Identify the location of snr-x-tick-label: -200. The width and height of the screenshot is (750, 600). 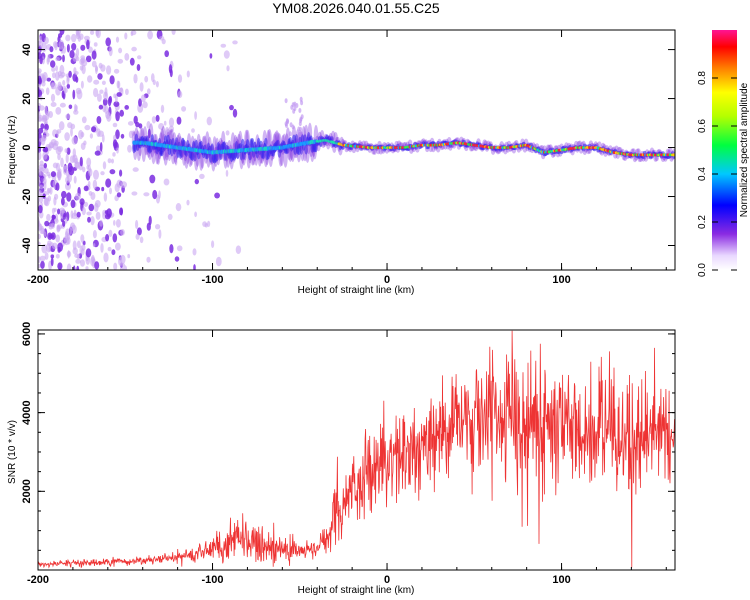
(38, 580).